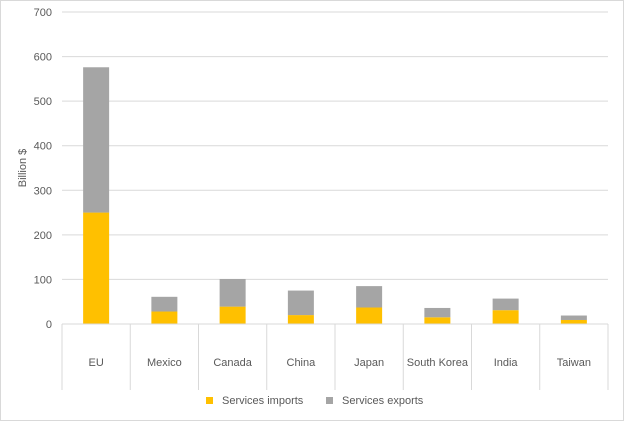 The height and width of the screenshot is (421, 624). What do you see at coordinates (164, 363) in the screenshot?
I see `x-tick-label: Mexico` at bounding box center [164, 363].